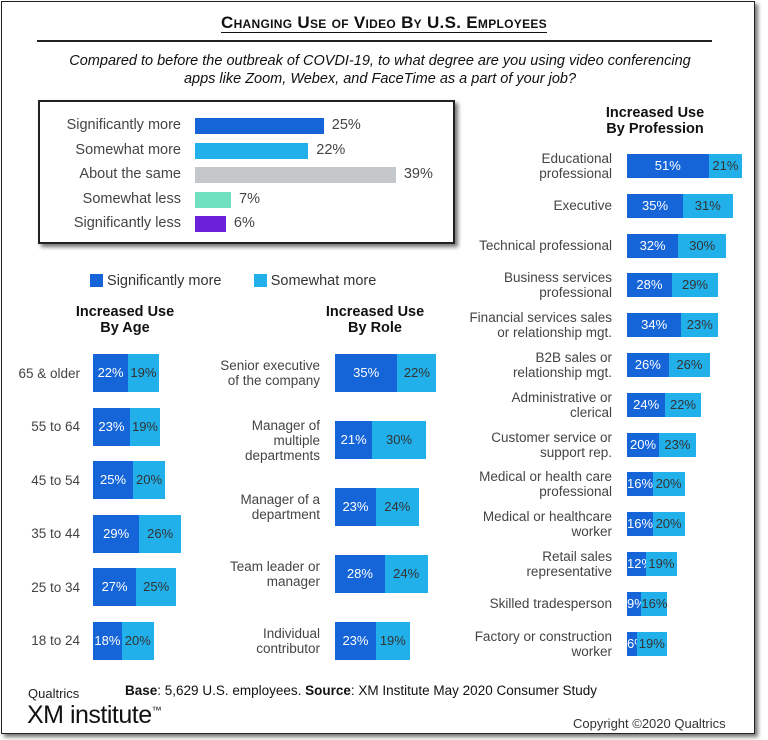 The height and width of the screenshot is (740, 768). I want to click on profession-bar-significantly-more: 12%, so click(637, 564).